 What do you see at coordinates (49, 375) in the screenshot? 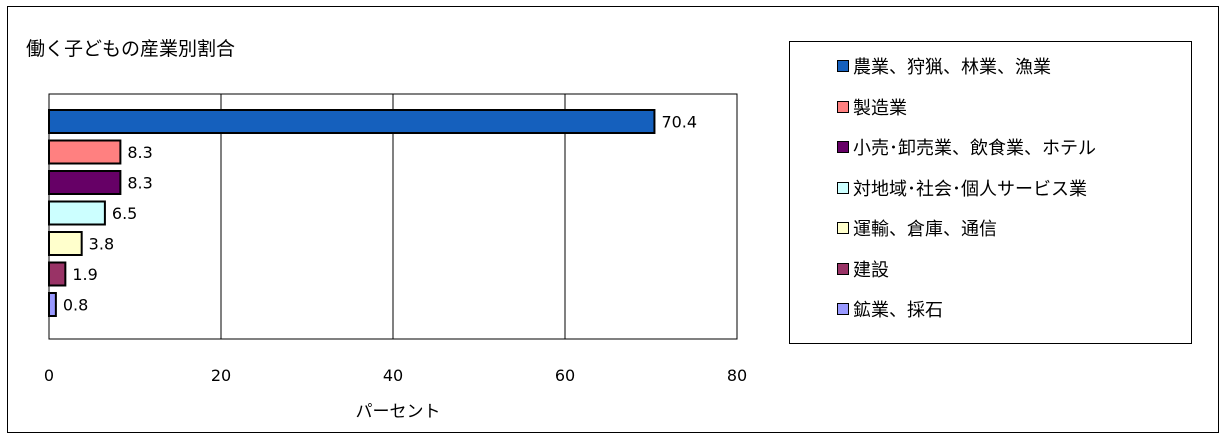
I see `x-tick-label: 0` at bounding box center [49, 375].